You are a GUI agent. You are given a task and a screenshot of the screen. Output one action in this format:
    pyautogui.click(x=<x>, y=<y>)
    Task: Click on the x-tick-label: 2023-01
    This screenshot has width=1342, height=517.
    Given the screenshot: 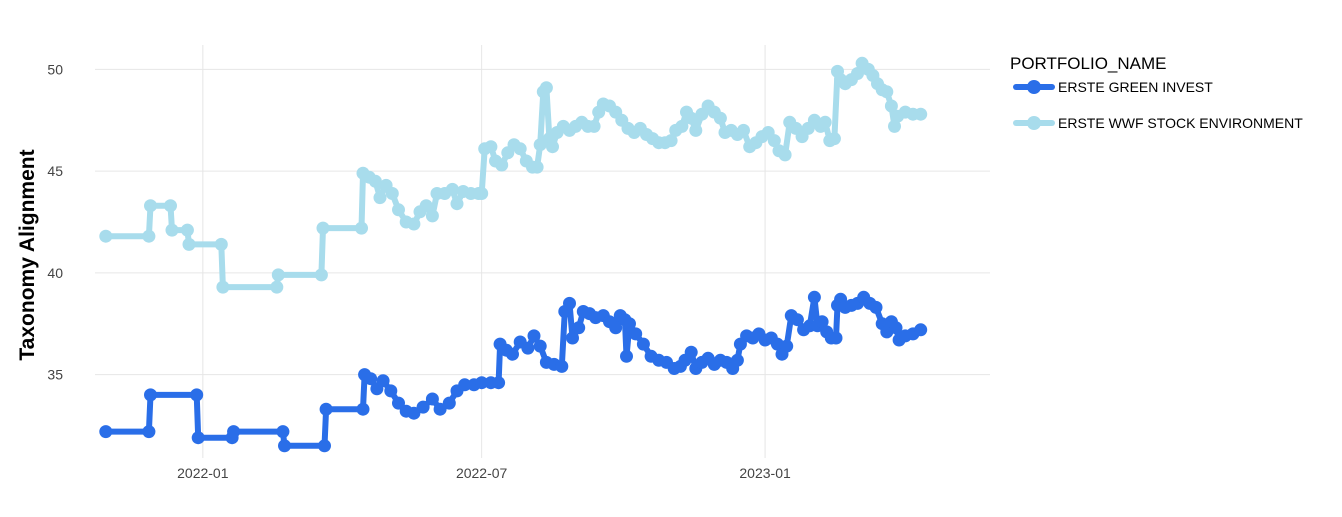 What is the action you would take?
    pyautogui.click(x=765, y=473)
    